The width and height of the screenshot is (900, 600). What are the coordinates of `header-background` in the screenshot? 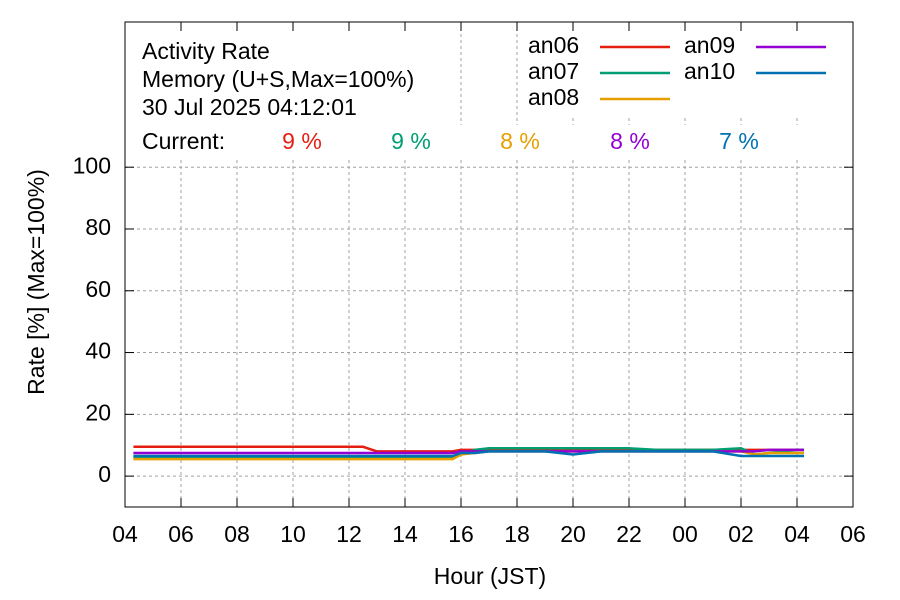 It's located at (293, 75).